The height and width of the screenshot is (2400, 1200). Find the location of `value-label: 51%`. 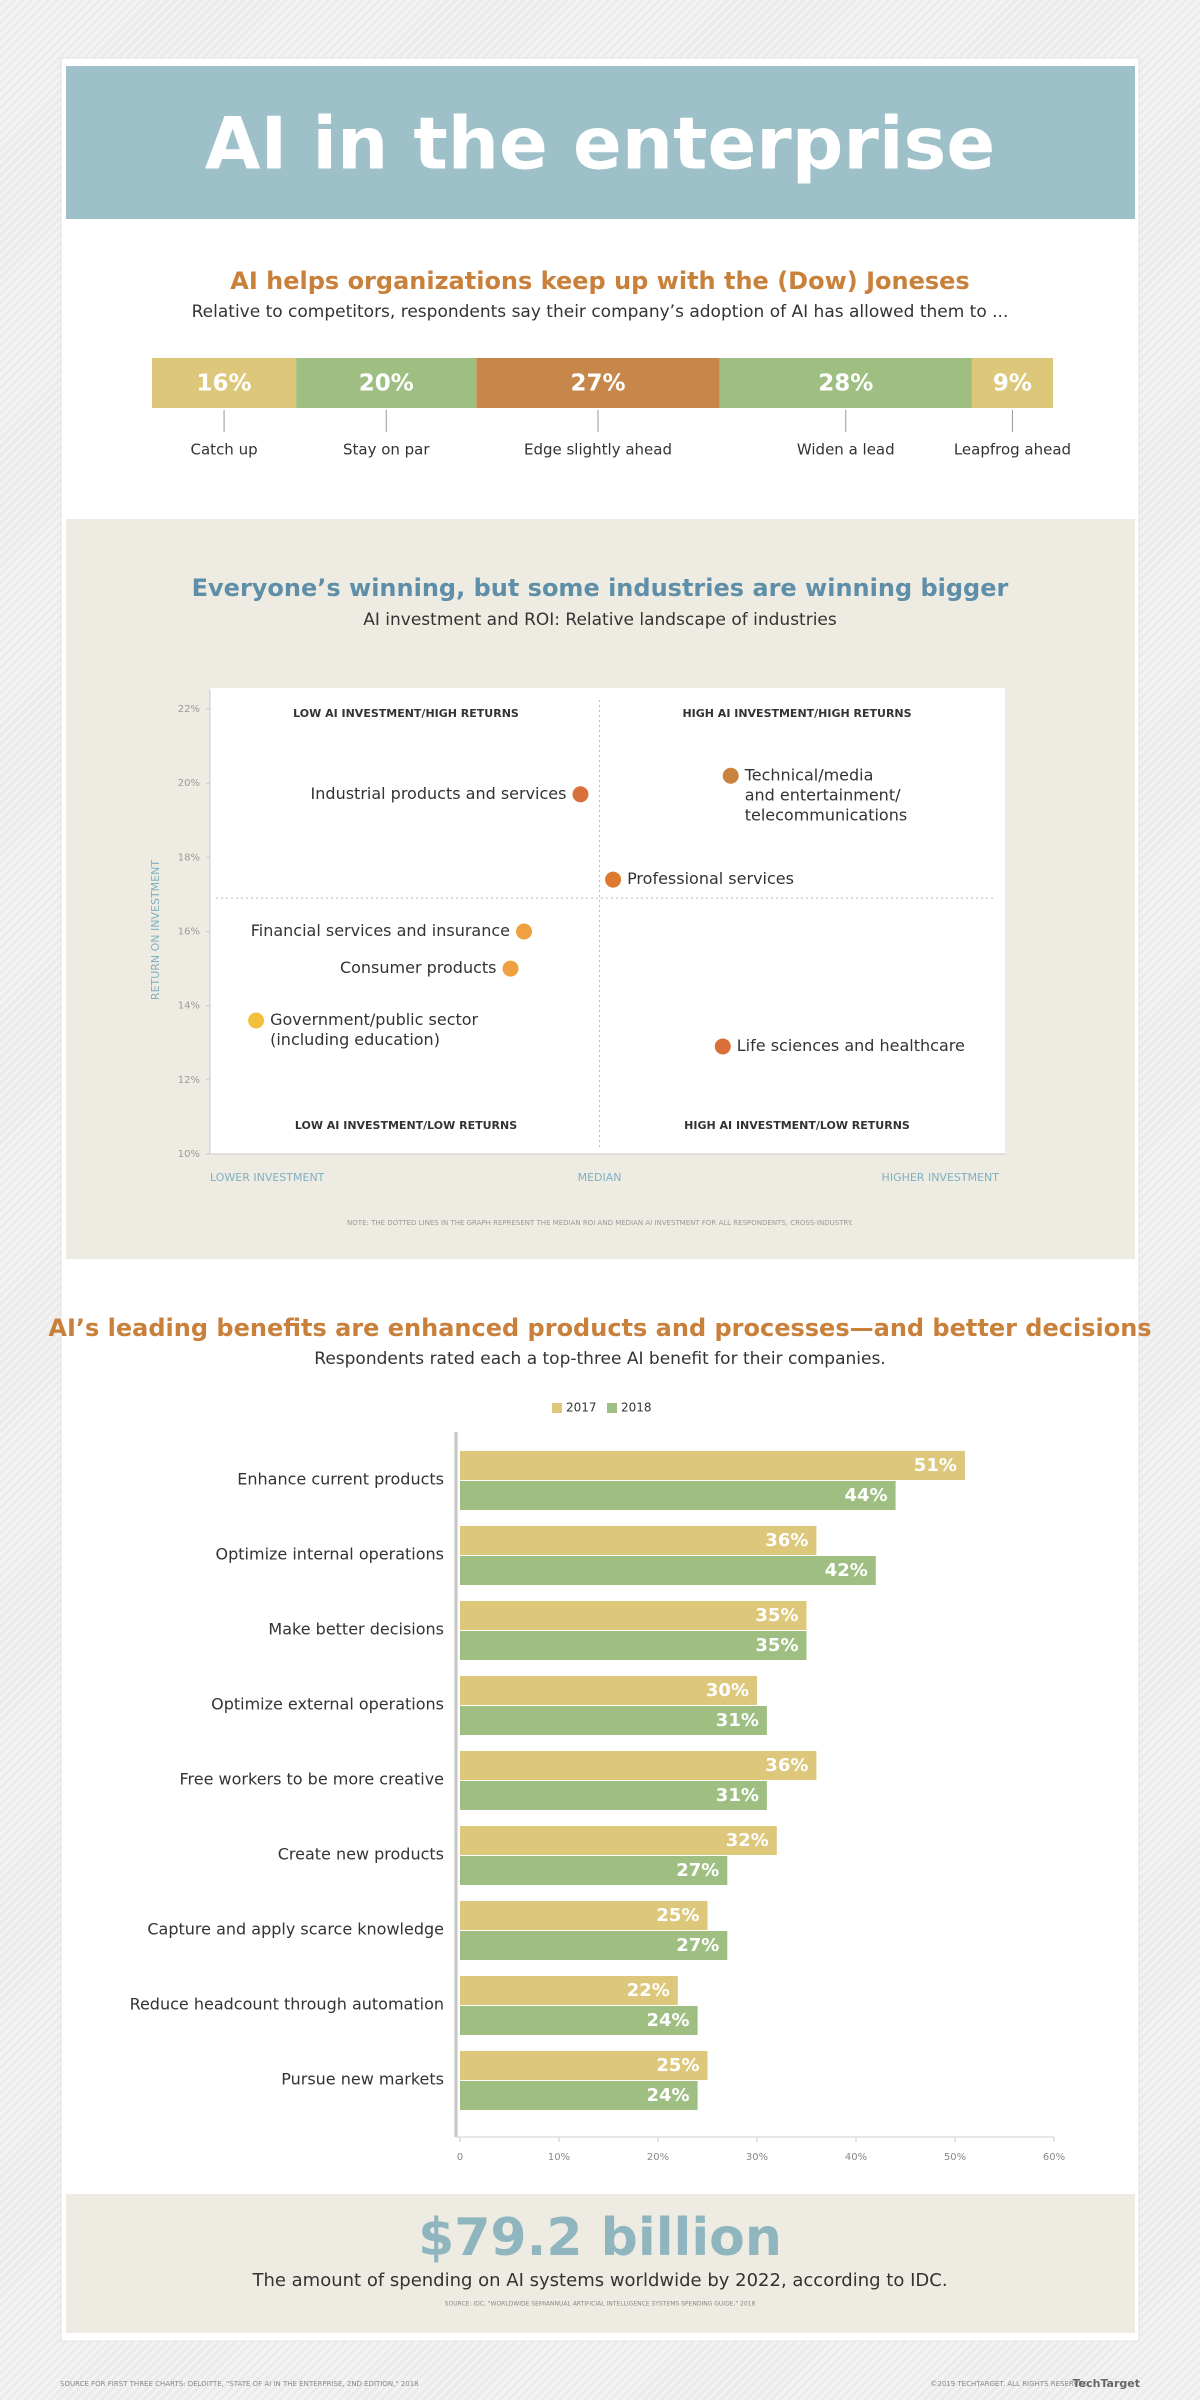

value-label: 51% is located at coordinates (935, 1465).